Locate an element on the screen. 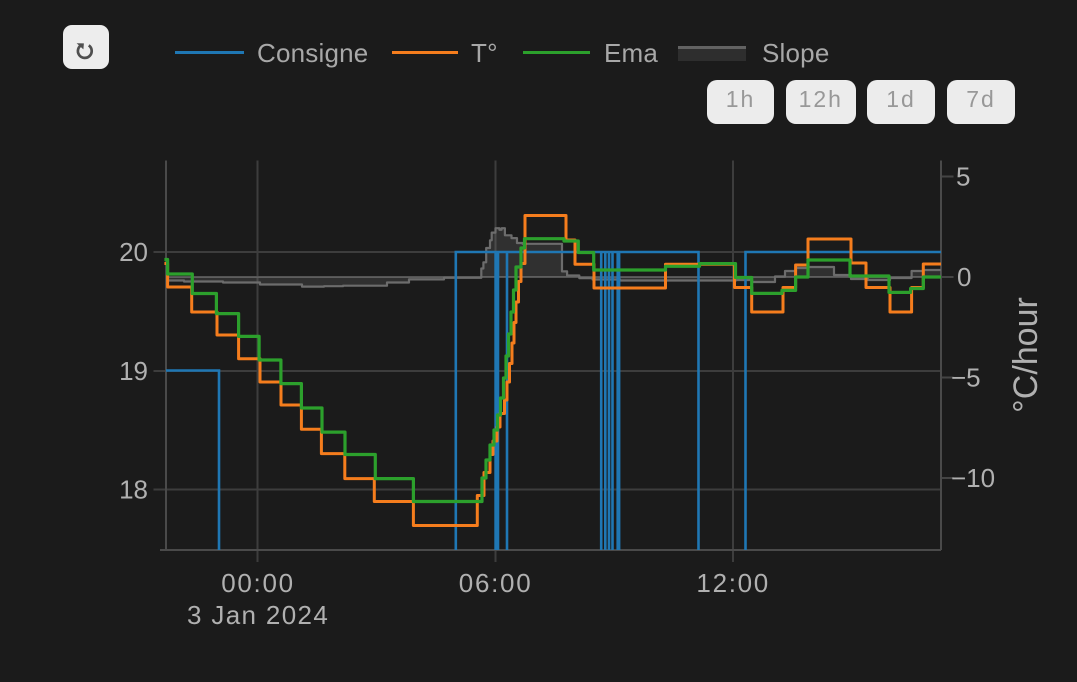  svg-text: −5 is located at coordinates (966, 377).